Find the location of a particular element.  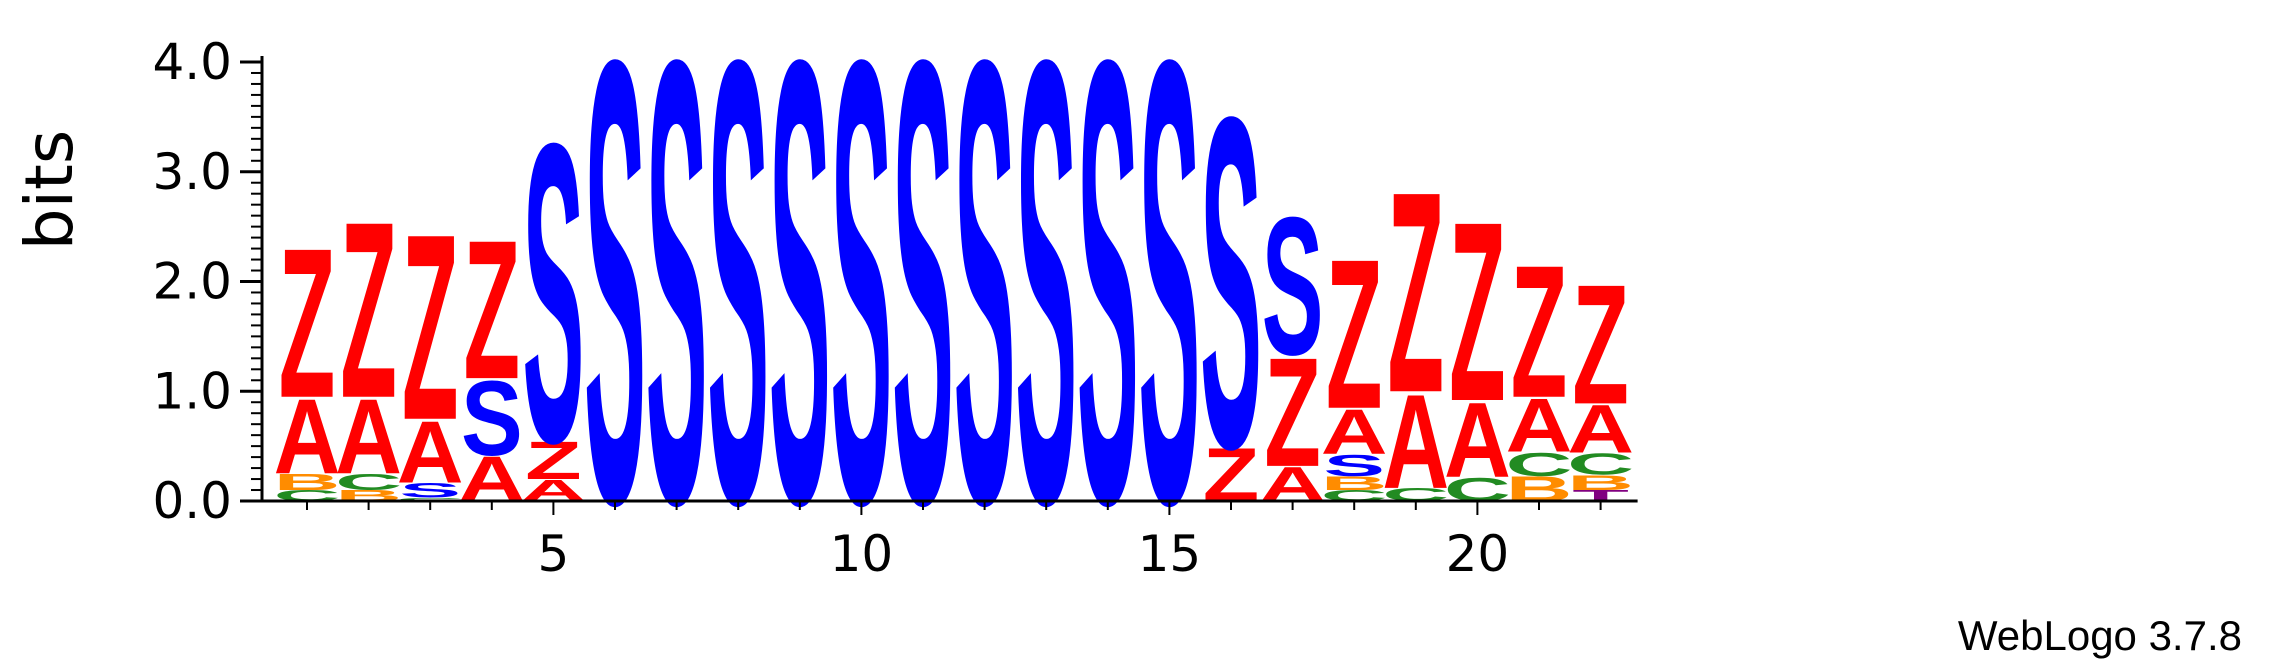

glyph-s-pos-4: S is located at coordinates (492, 419).